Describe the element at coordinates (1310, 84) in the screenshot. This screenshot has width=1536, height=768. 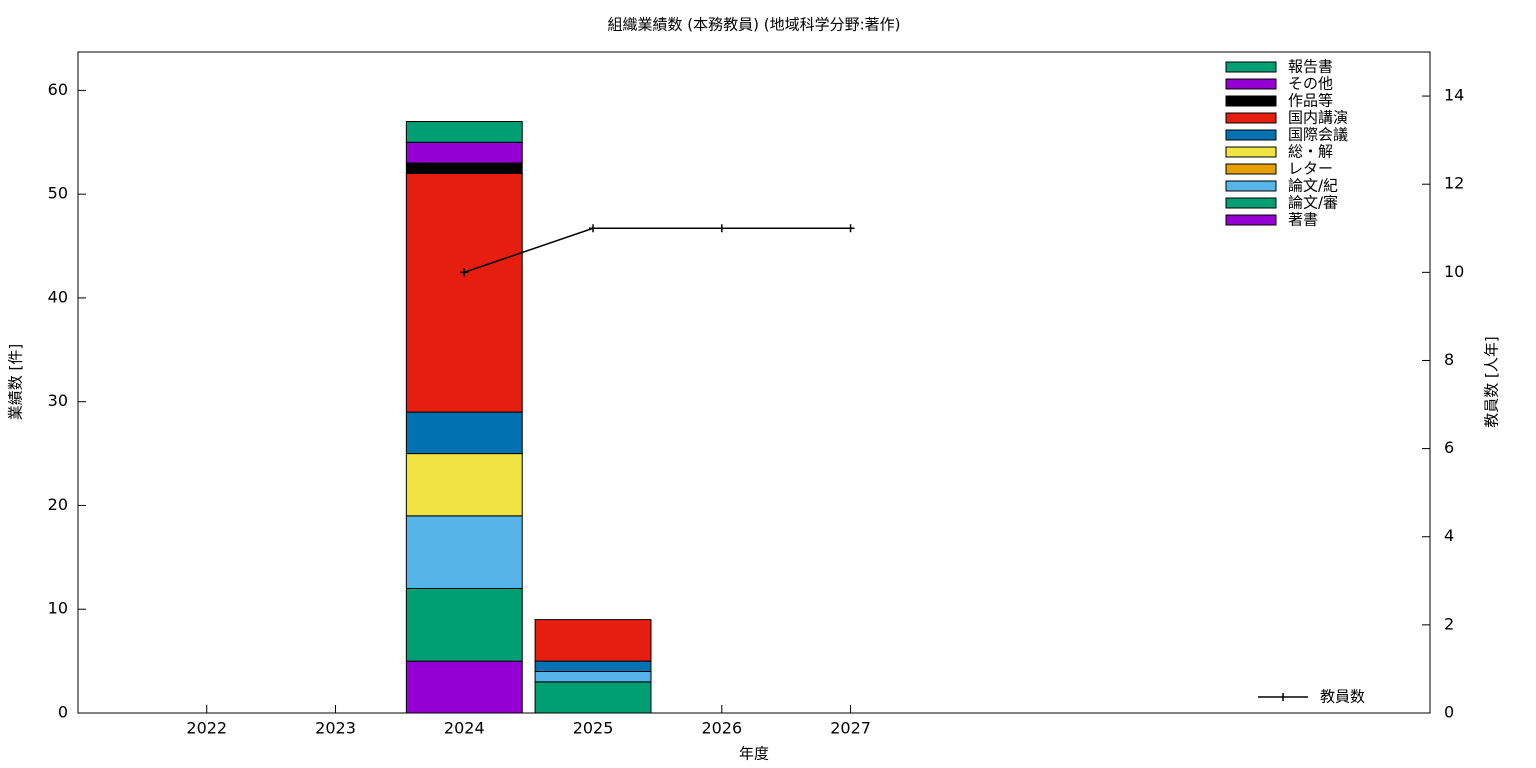
I see `legend-label: その他` at that location.